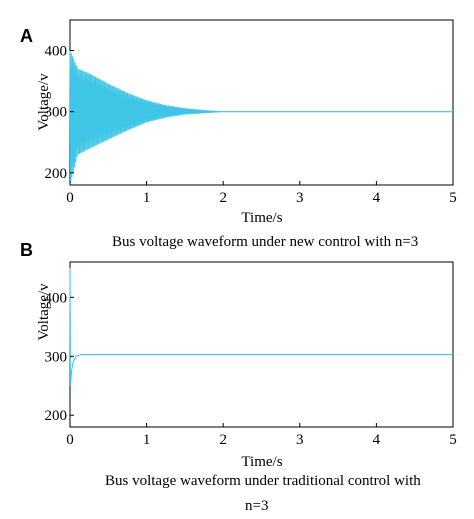 The width and height of the screenshot is (474, 519). Describe the element at coordinates (377, 198) in the screenshot. I see `panel-a-x-tick-label: 4` at that location.